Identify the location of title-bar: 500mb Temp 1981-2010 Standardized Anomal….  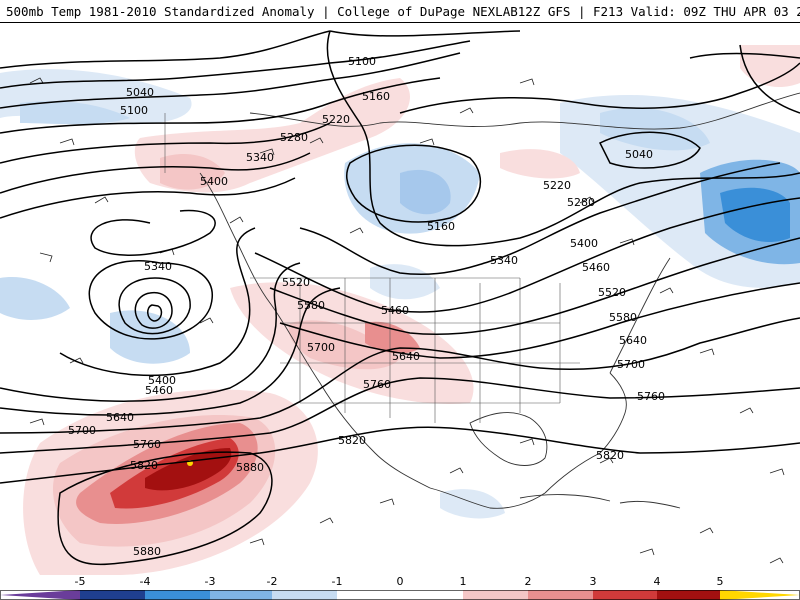
(400, 11).